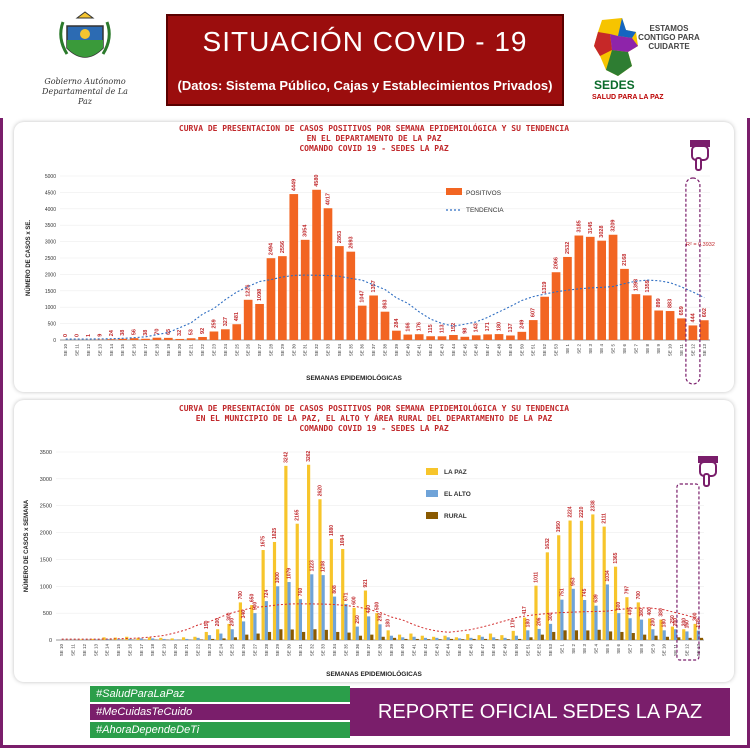 Image resolution: width=750 pixels, height=748 pixels. What do you see at coordinates (270, 350) in the screenshot?
I see `chart1-xtick-18: SE 28` at bounding box center [270, 350].